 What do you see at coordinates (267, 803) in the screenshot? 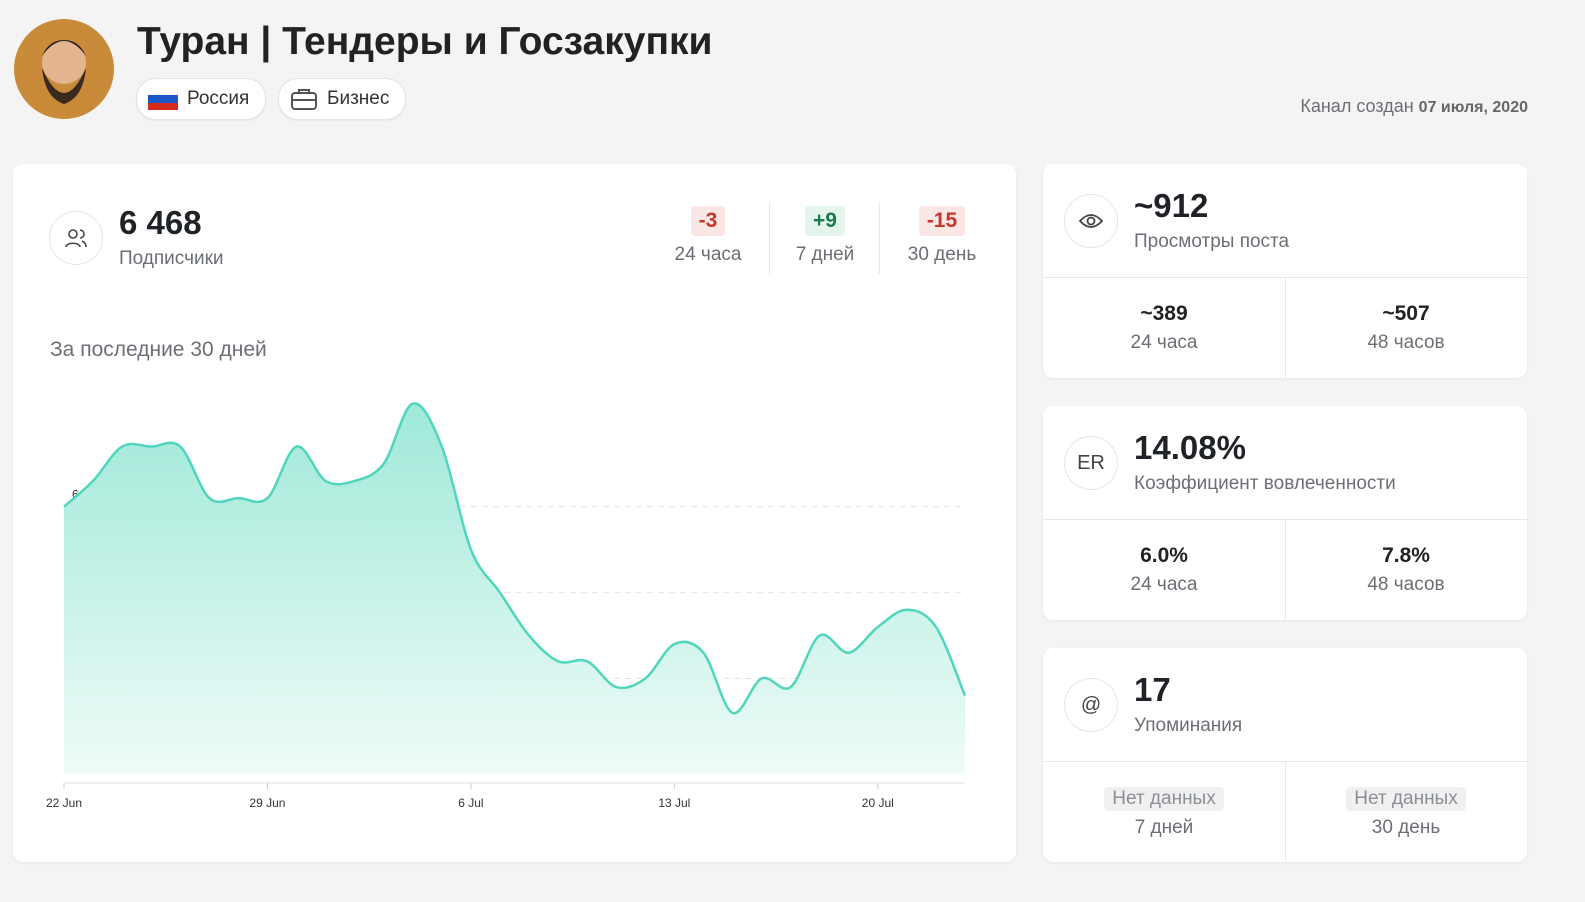
I see `x-tick-label: 29 Jun` at bounding box center [267, 803].